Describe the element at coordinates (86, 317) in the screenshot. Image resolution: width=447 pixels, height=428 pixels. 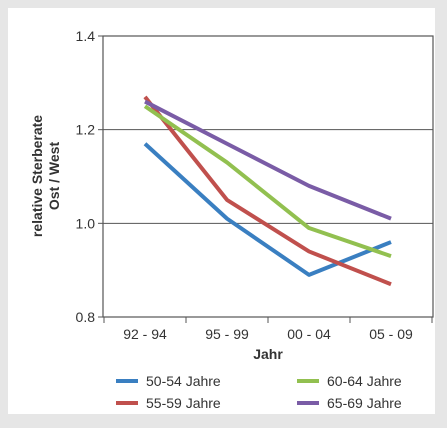
I see `y-tick-label: 0.8` at that location.